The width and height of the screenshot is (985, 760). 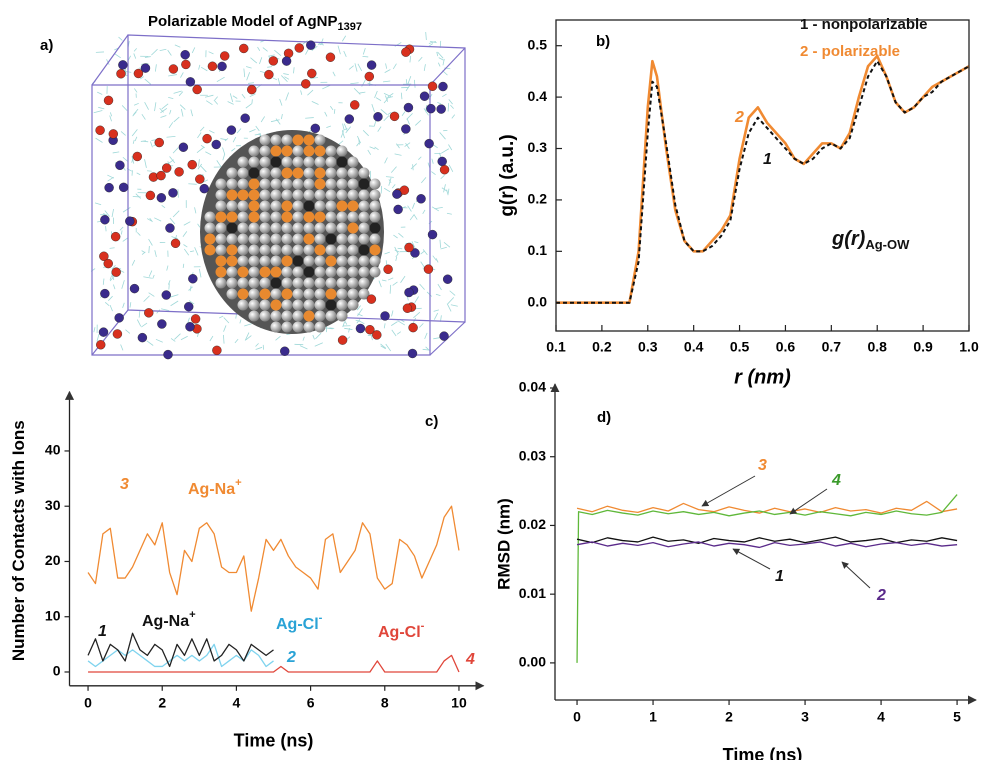 What do you see at coordinates (767, 545) in the screenshot?
I see `data-line` at bounding box center [767, 545].